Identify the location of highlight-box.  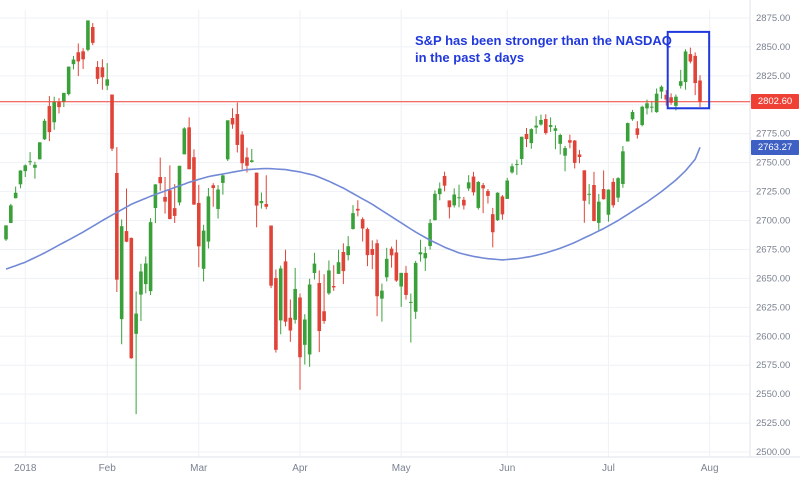
(688, 70).